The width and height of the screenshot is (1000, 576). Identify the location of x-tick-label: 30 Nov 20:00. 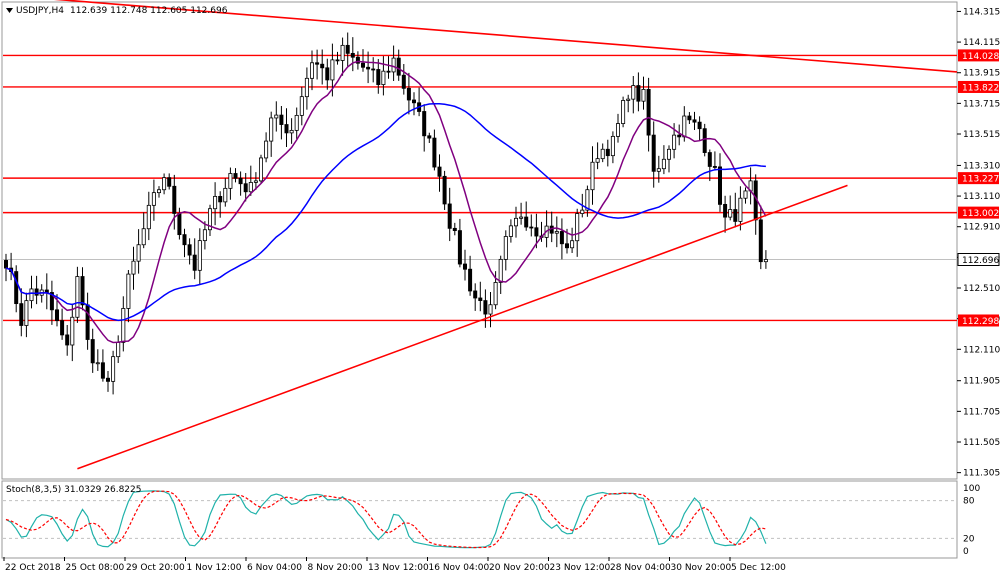
(701, 568).